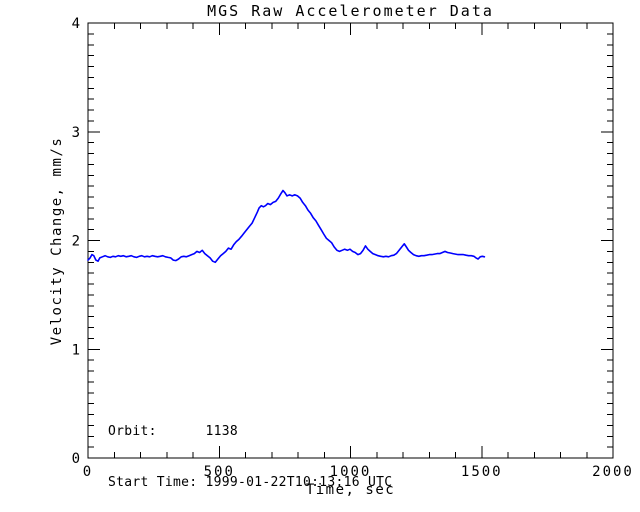 The width and height of the screenshot is (640, 512). I want to click on y-tick-label: 0, so click(77, 459).